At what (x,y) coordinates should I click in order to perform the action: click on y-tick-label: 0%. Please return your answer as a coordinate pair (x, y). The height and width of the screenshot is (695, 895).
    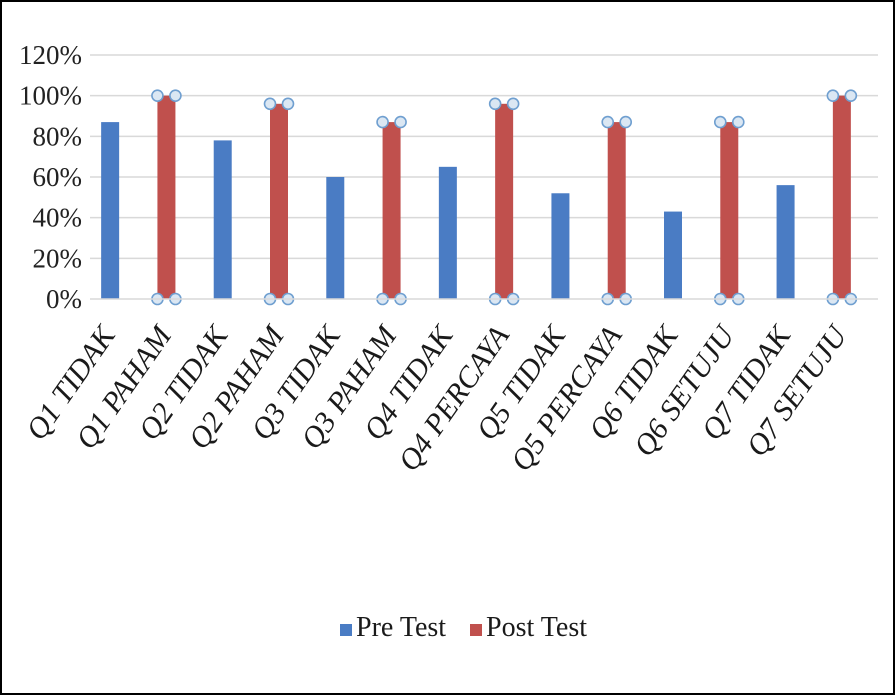
    Looking at the image, I should click on (64, 299).